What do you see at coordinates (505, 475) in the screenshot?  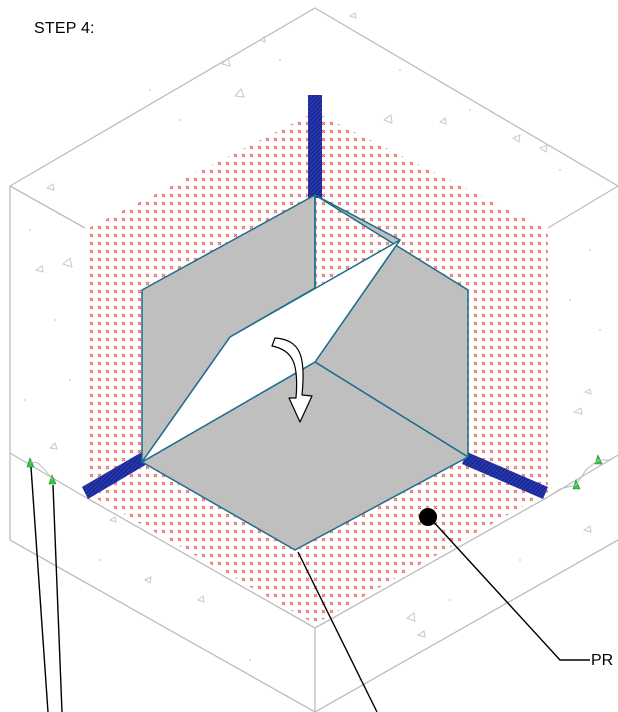 I see `sealant-strip-right` at bounding box center [505, 475].